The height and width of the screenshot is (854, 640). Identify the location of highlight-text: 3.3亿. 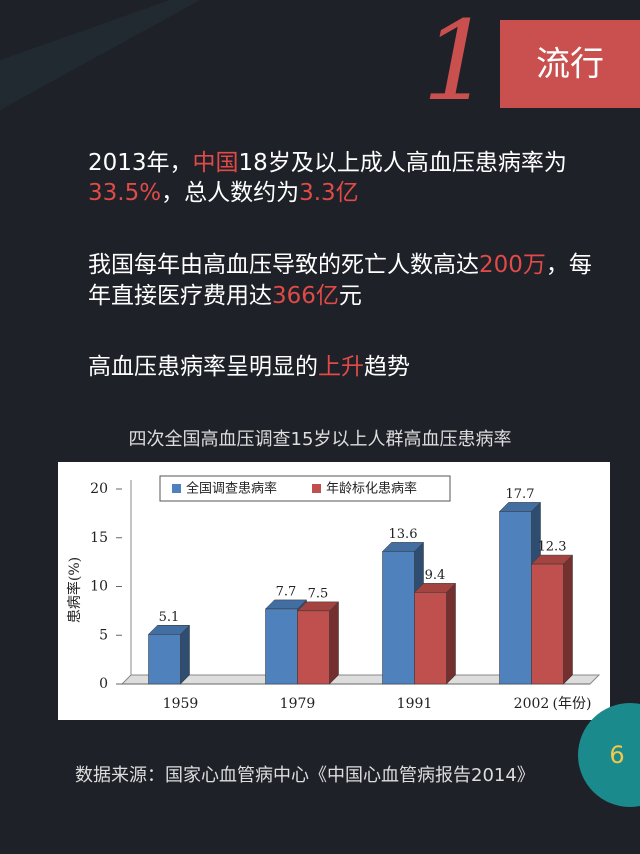
(329, 193).